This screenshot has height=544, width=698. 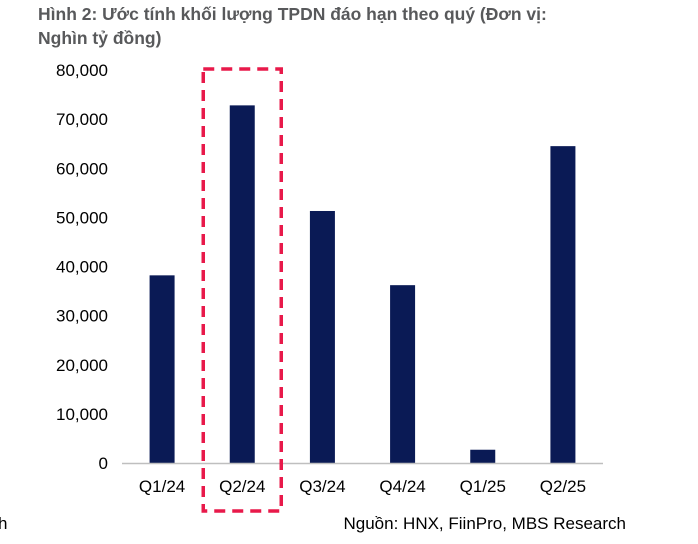 I want to click on y-tick-label: 80,000, so click(x=82, y=70).